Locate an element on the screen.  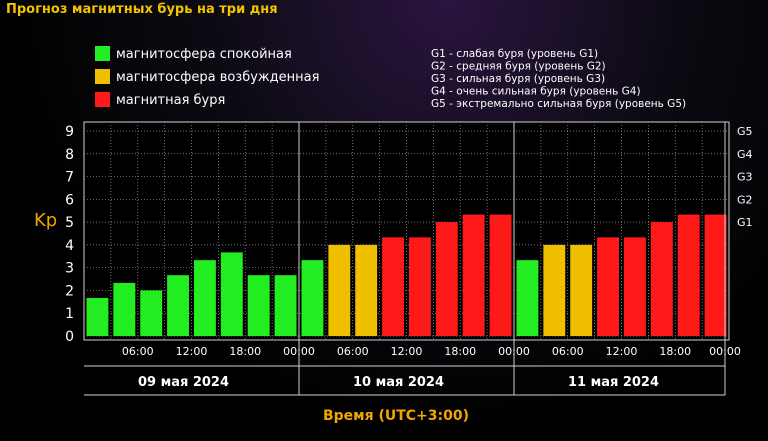
y-tick-label: 3 is located at coordinates (69, 269).